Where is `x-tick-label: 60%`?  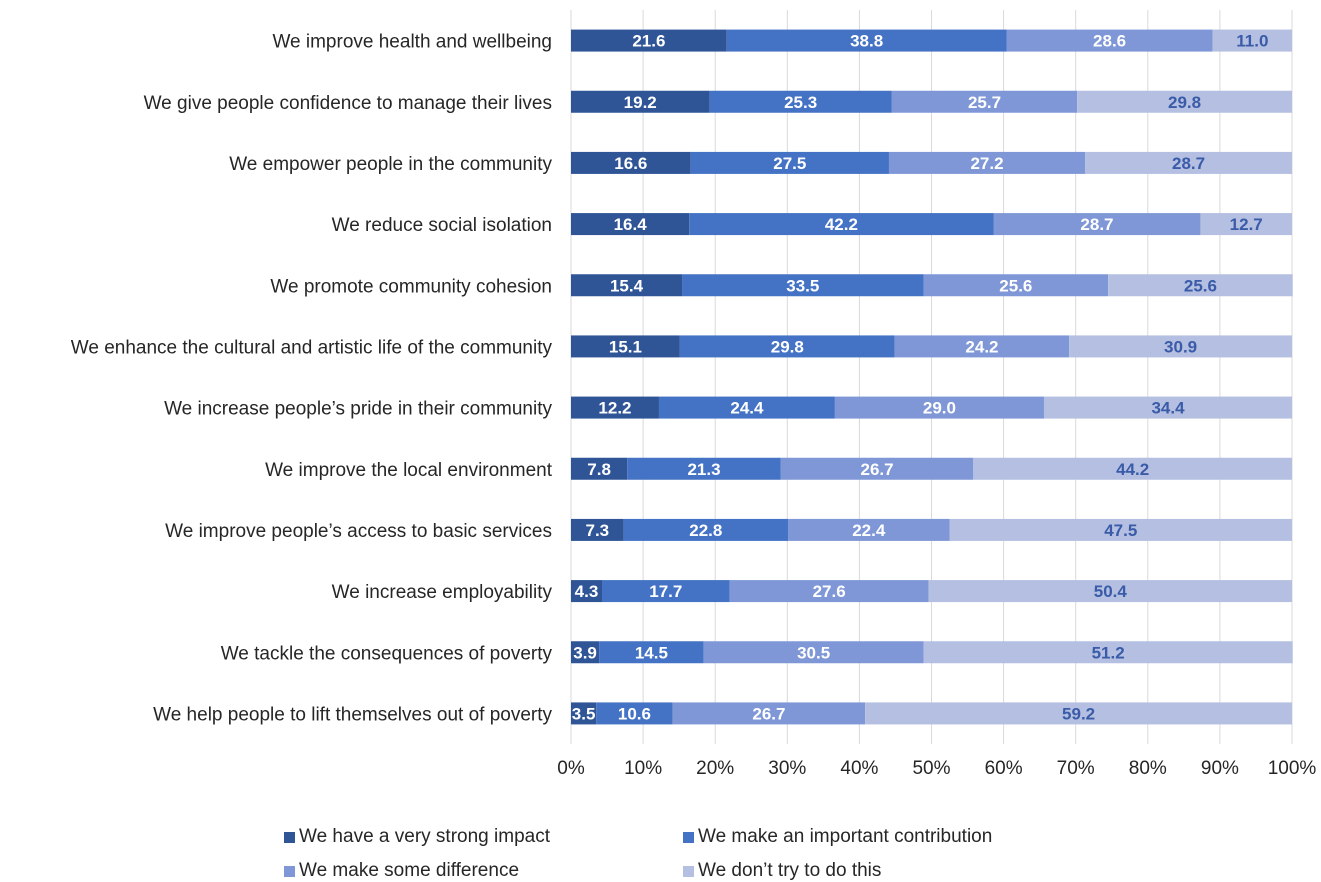
x-tick-label: 60% is located at coordinates (1004, 768).